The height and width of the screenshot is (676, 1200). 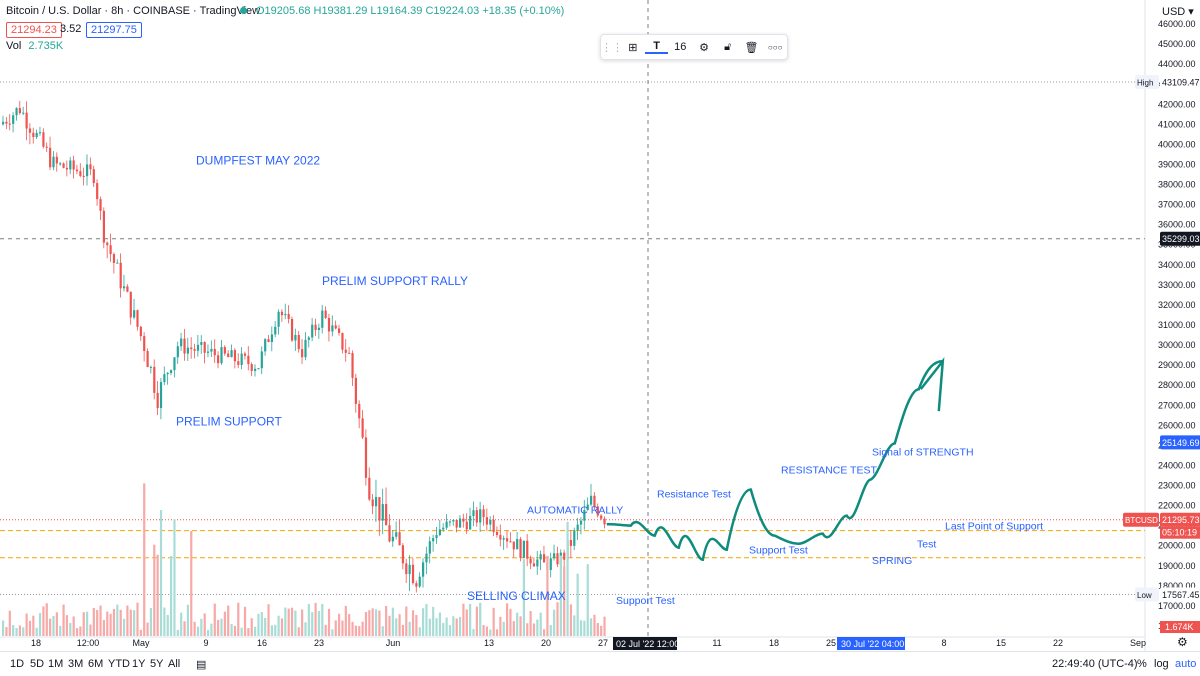 I want to click on time-tick-label: Jun, so click(x=393, y=643).